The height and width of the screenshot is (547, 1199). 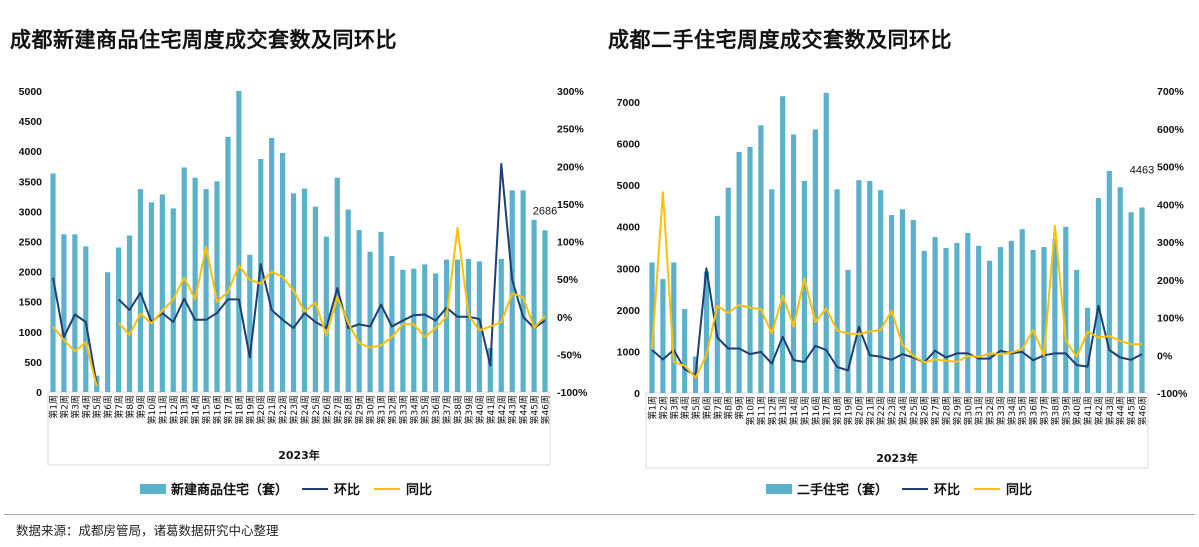 What do you see at coordinates (1171, 205) in the screenshot?
I see `y-right-tick-label: 400%` at bounding box center [1171, 205].